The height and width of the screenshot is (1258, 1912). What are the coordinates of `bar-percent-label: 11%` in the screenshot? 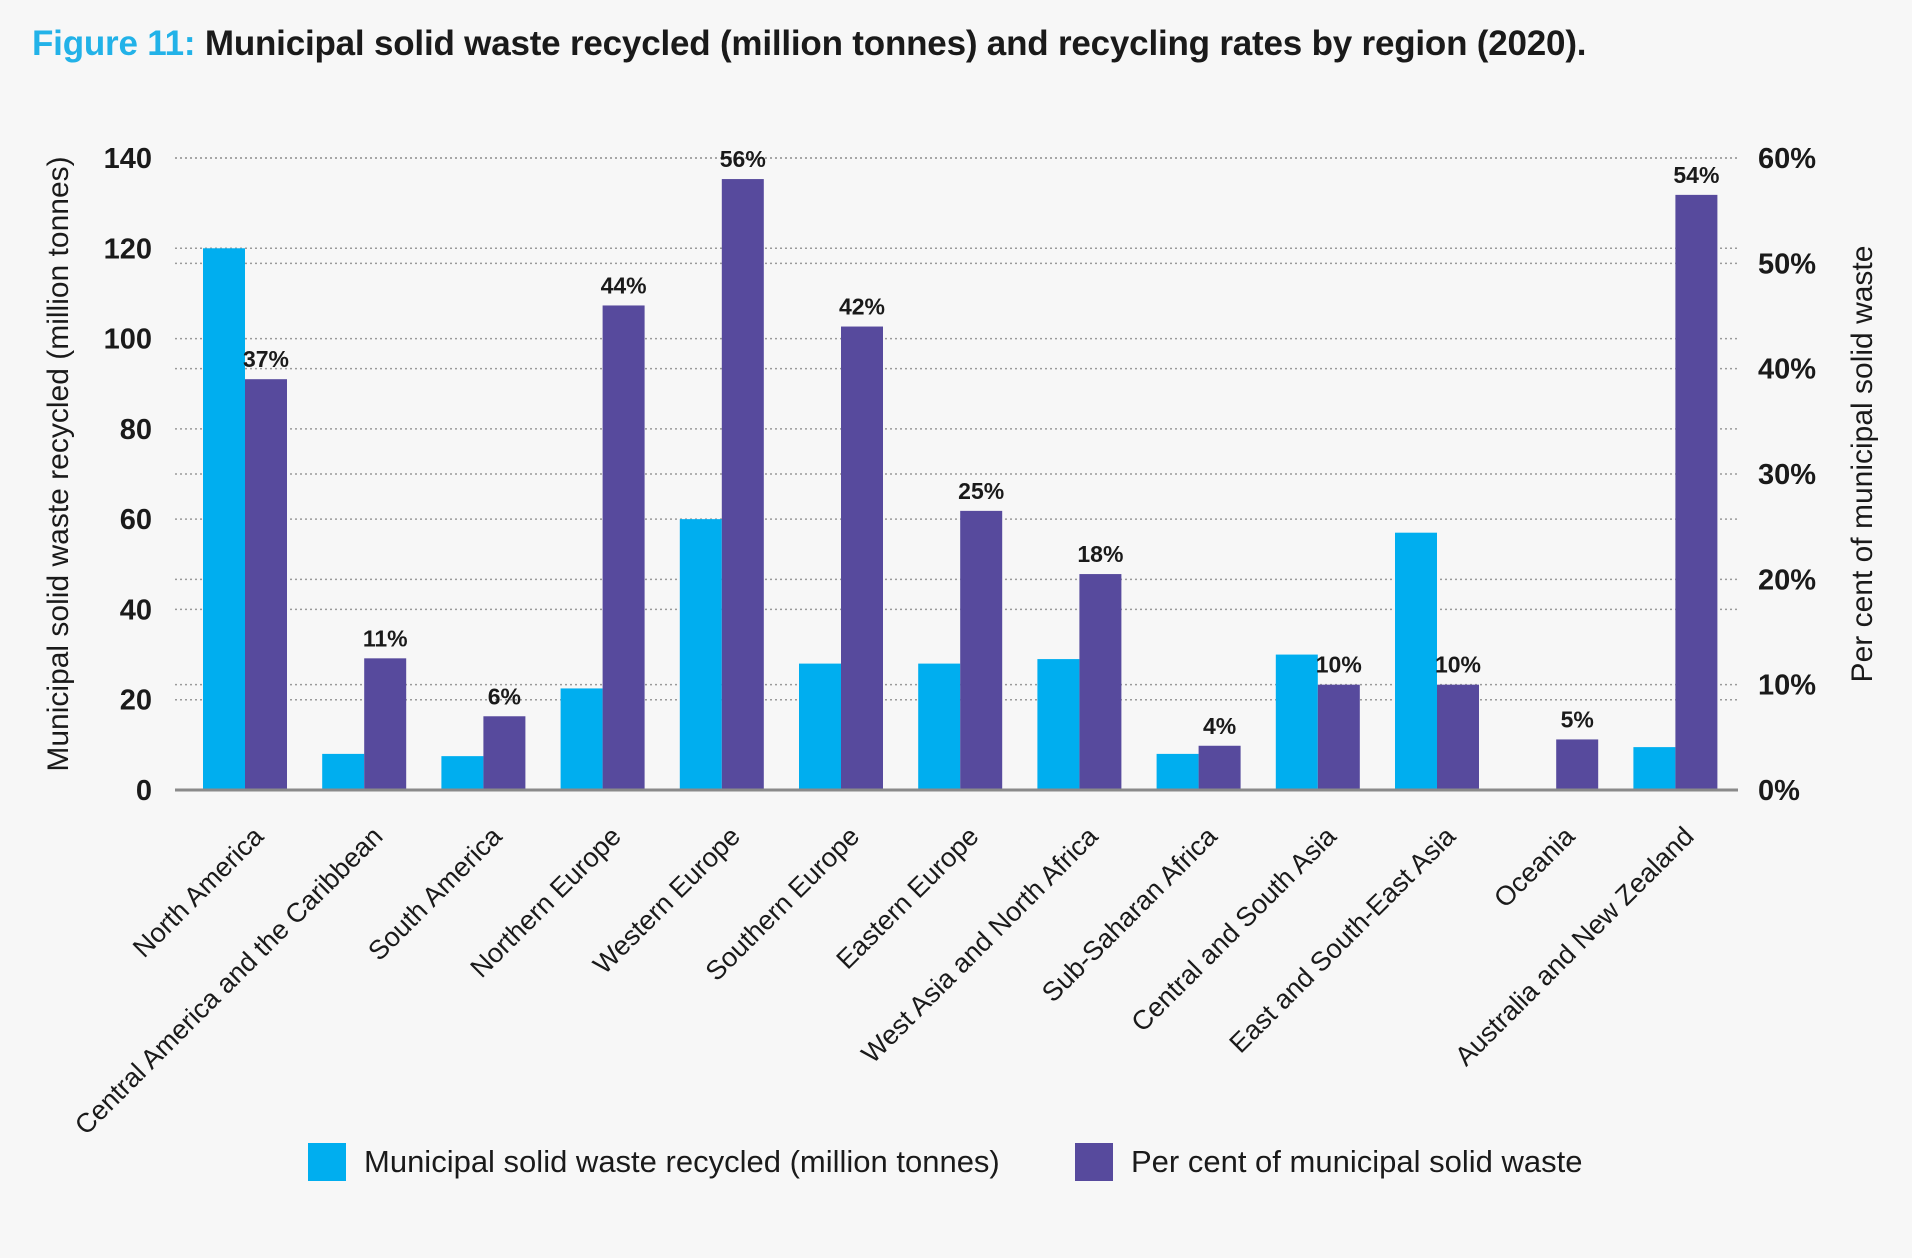 It's located at (385, 638).